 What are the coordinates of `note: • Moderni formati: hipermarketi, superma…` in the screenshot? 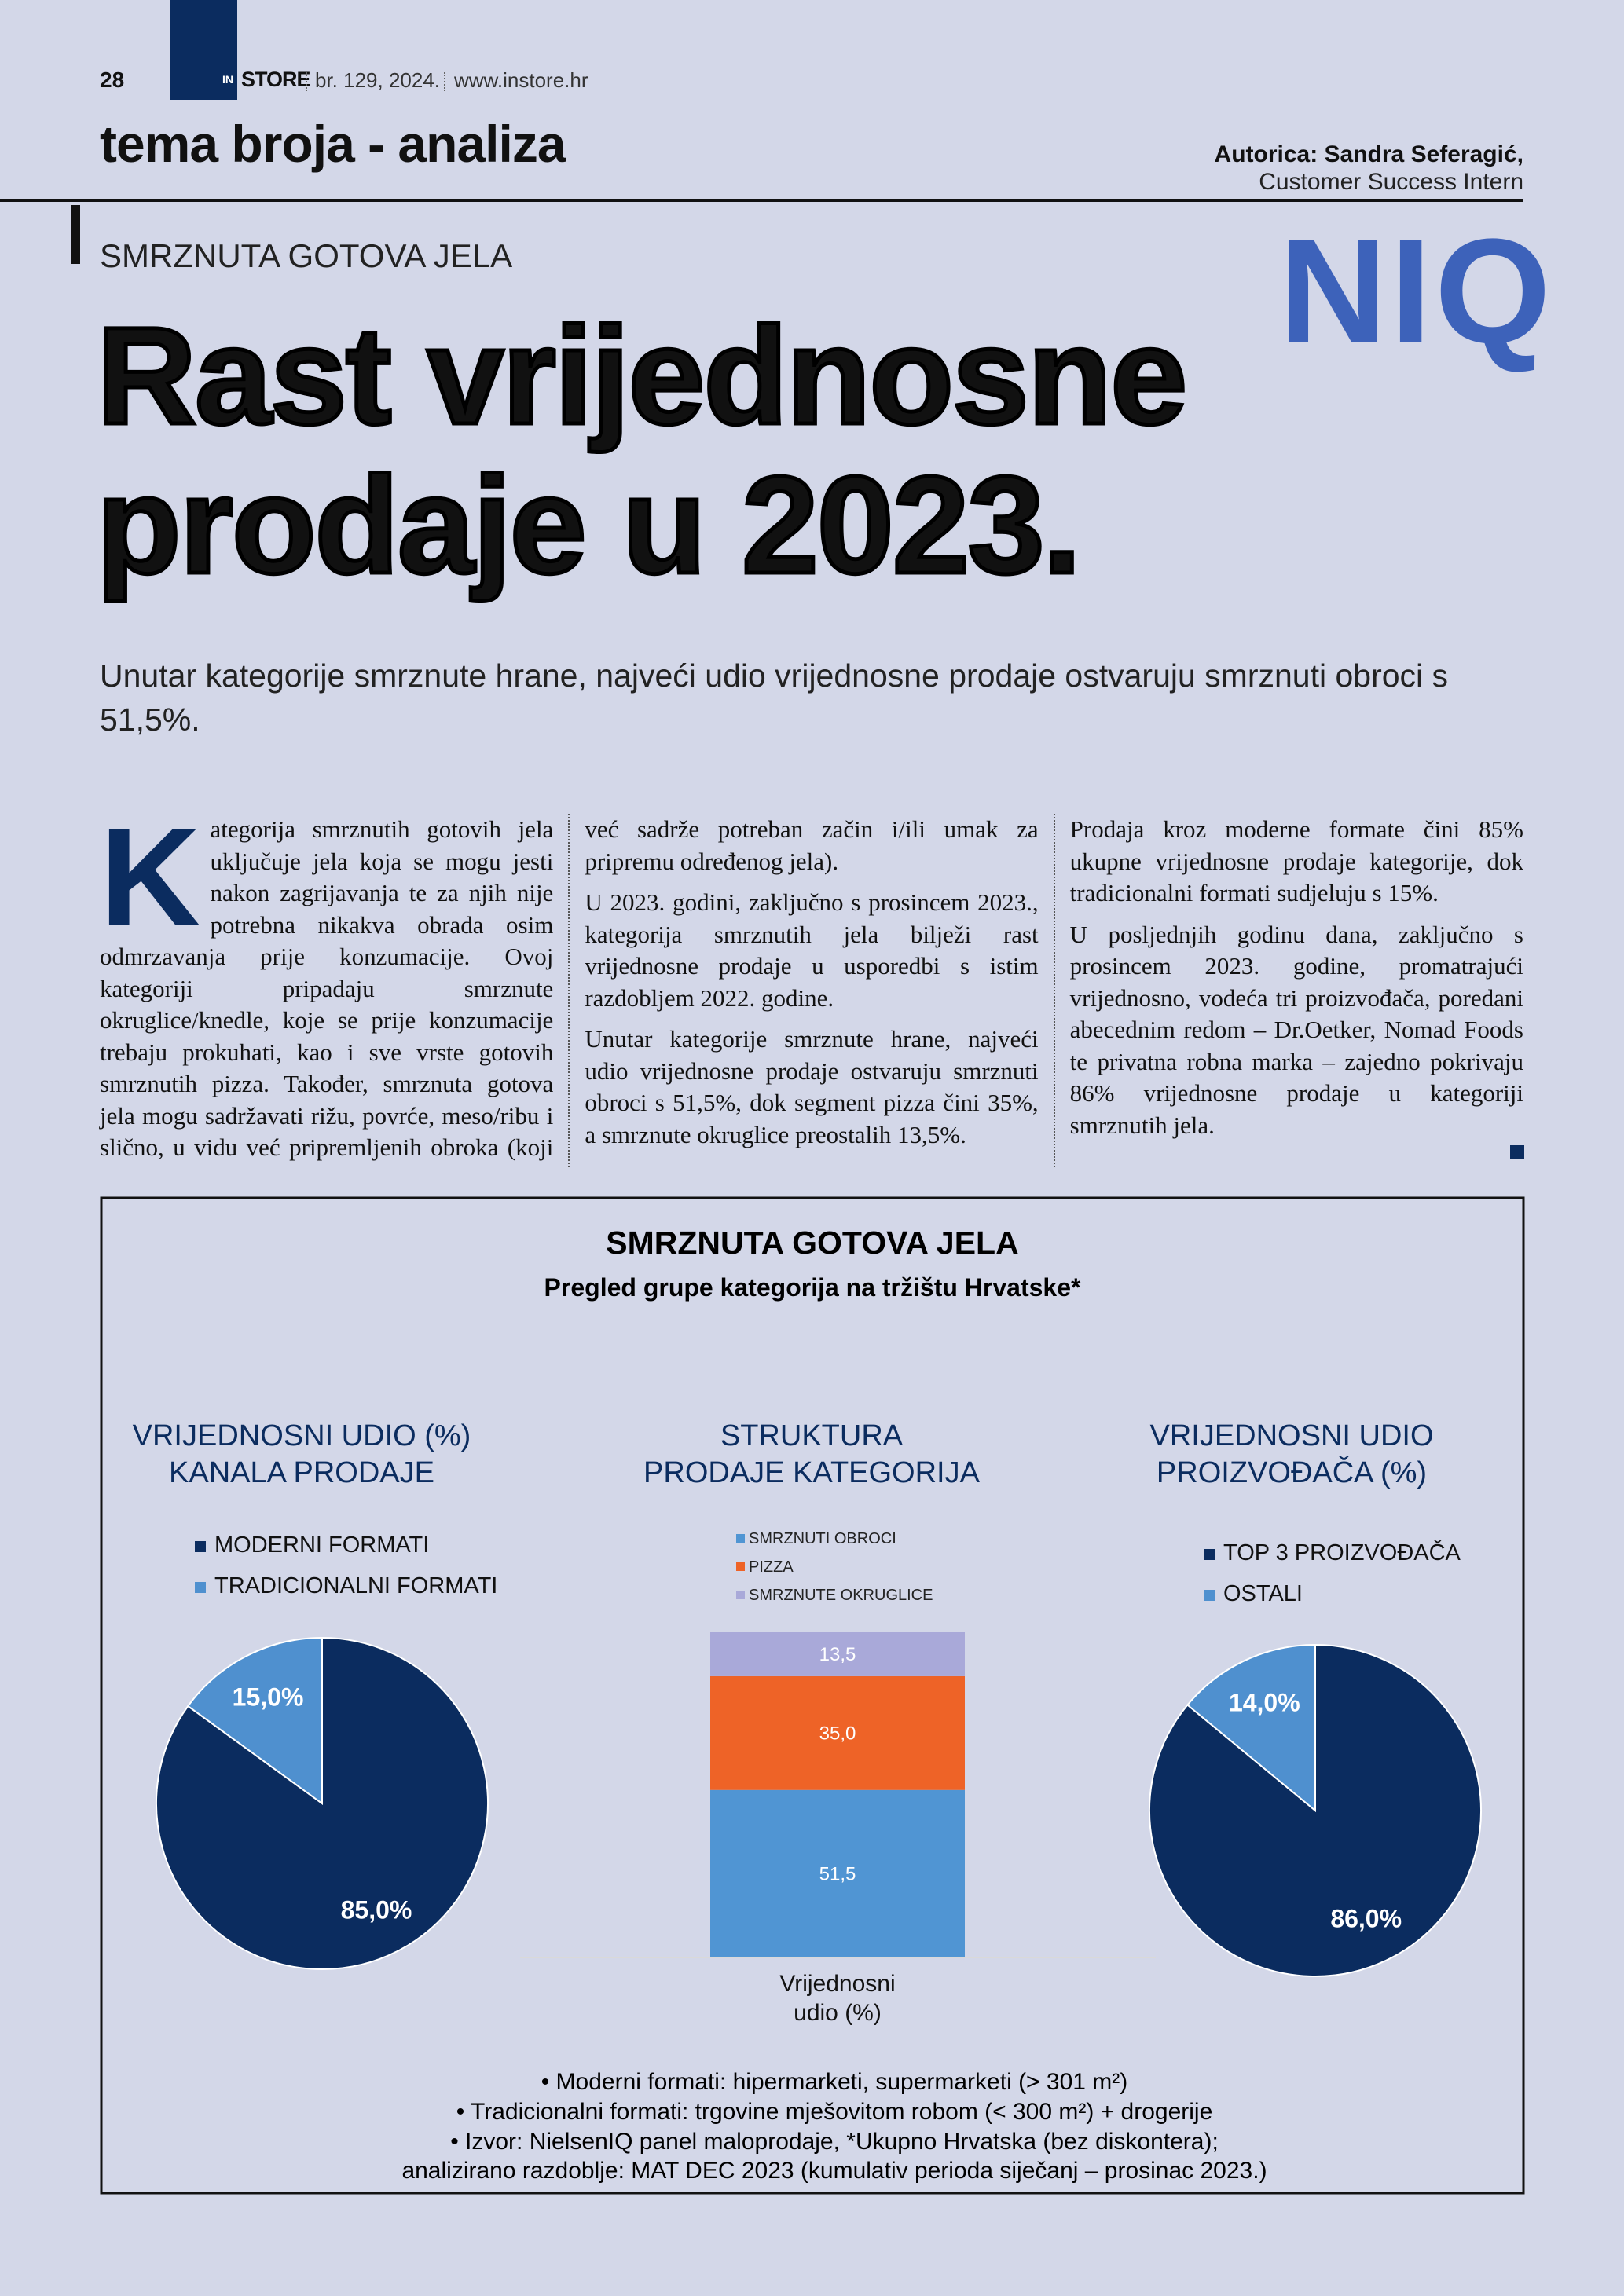 It's located at (835, 2082).